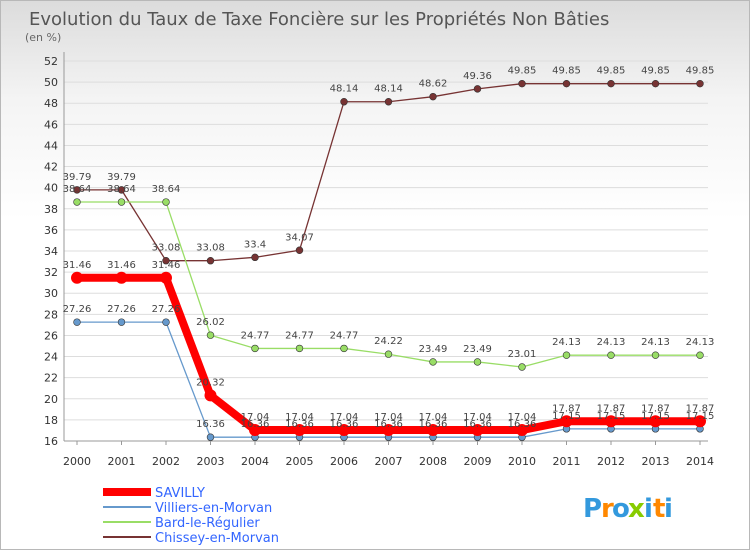  I want to click on x-tick-label: 2004, so click(255, 461).